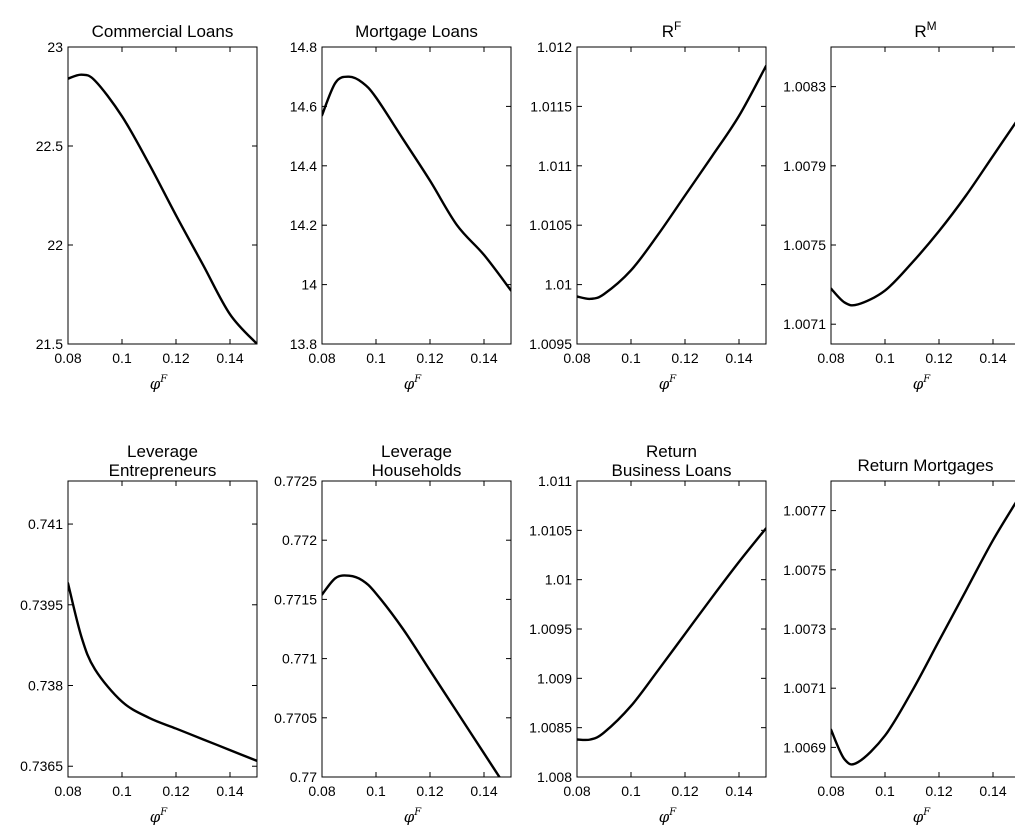 The width and height of the screenshot is (1015, 828). What do you see at coordinates (45, 686) in the screenshot?
I see `y-tick-label: 0.738` at bounding box center [45, 686].